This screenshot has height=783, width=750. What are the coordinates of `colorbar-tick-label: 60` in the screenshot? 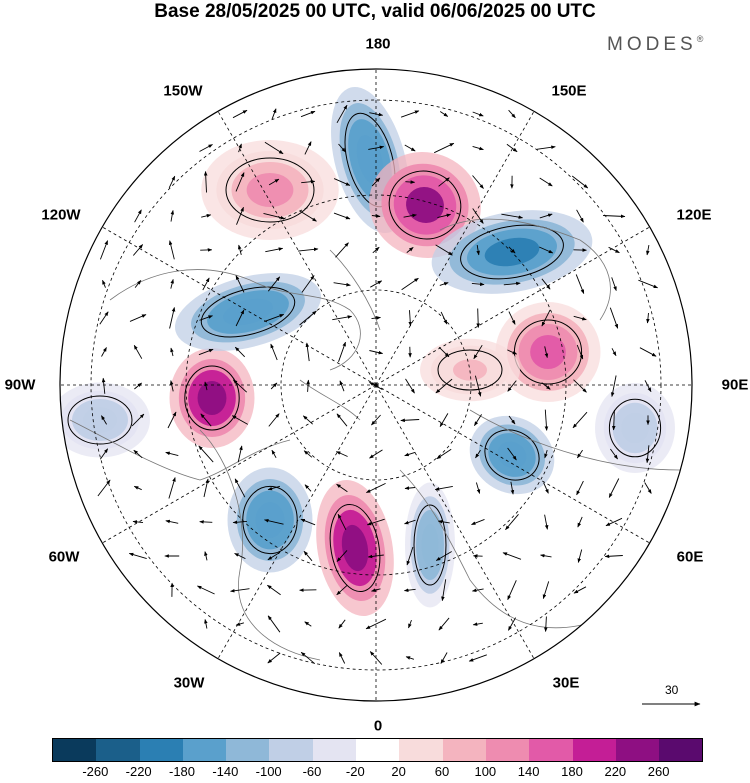 It's located at (442, 771).